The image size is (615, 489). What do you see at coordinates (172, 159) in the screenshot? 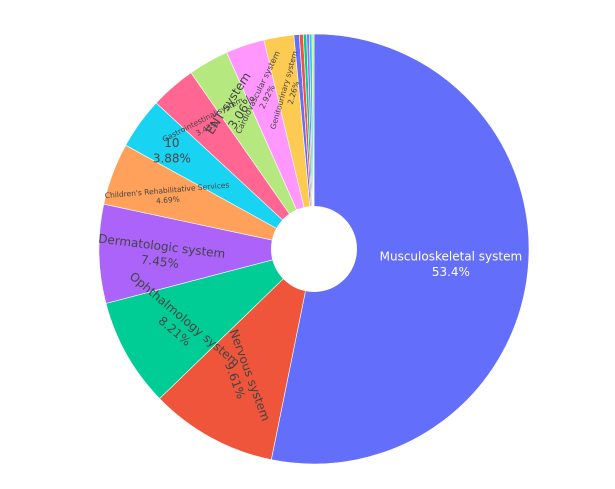
I see `slice-percent-label: 3.88%` at bounding box center [172, 159].